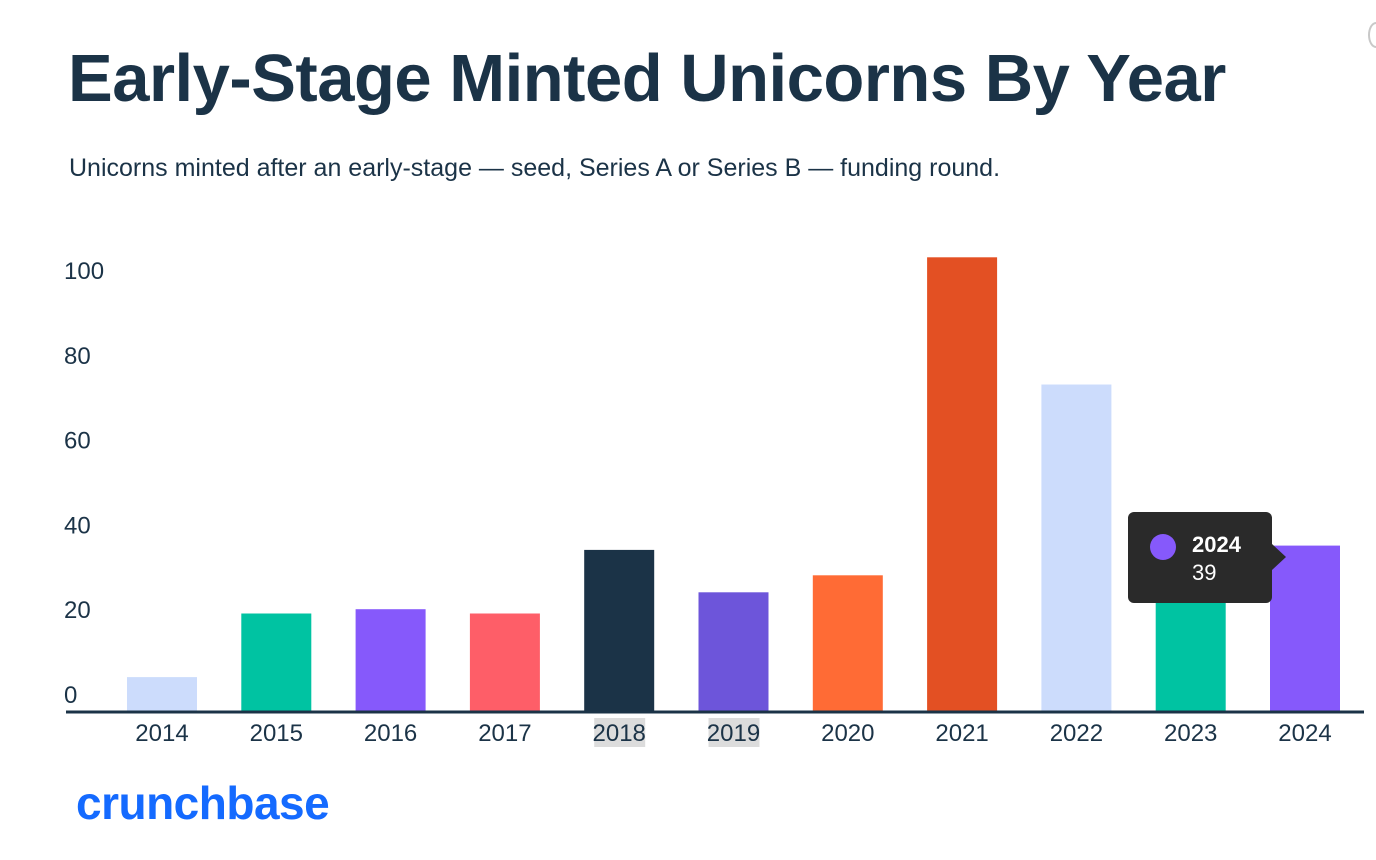  Describe the element at coordinates (390, 660) in the screenshot. I see `bar-2016` at that location.